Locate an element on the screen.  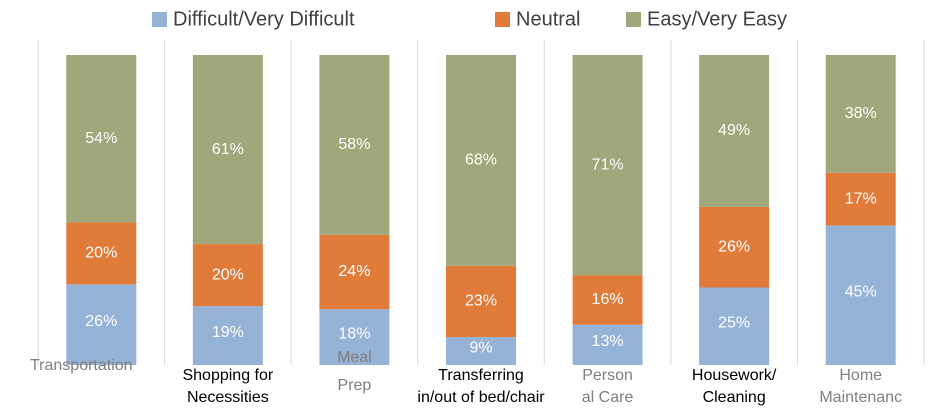
value-label: 49% is located at coordinates (734, 130).